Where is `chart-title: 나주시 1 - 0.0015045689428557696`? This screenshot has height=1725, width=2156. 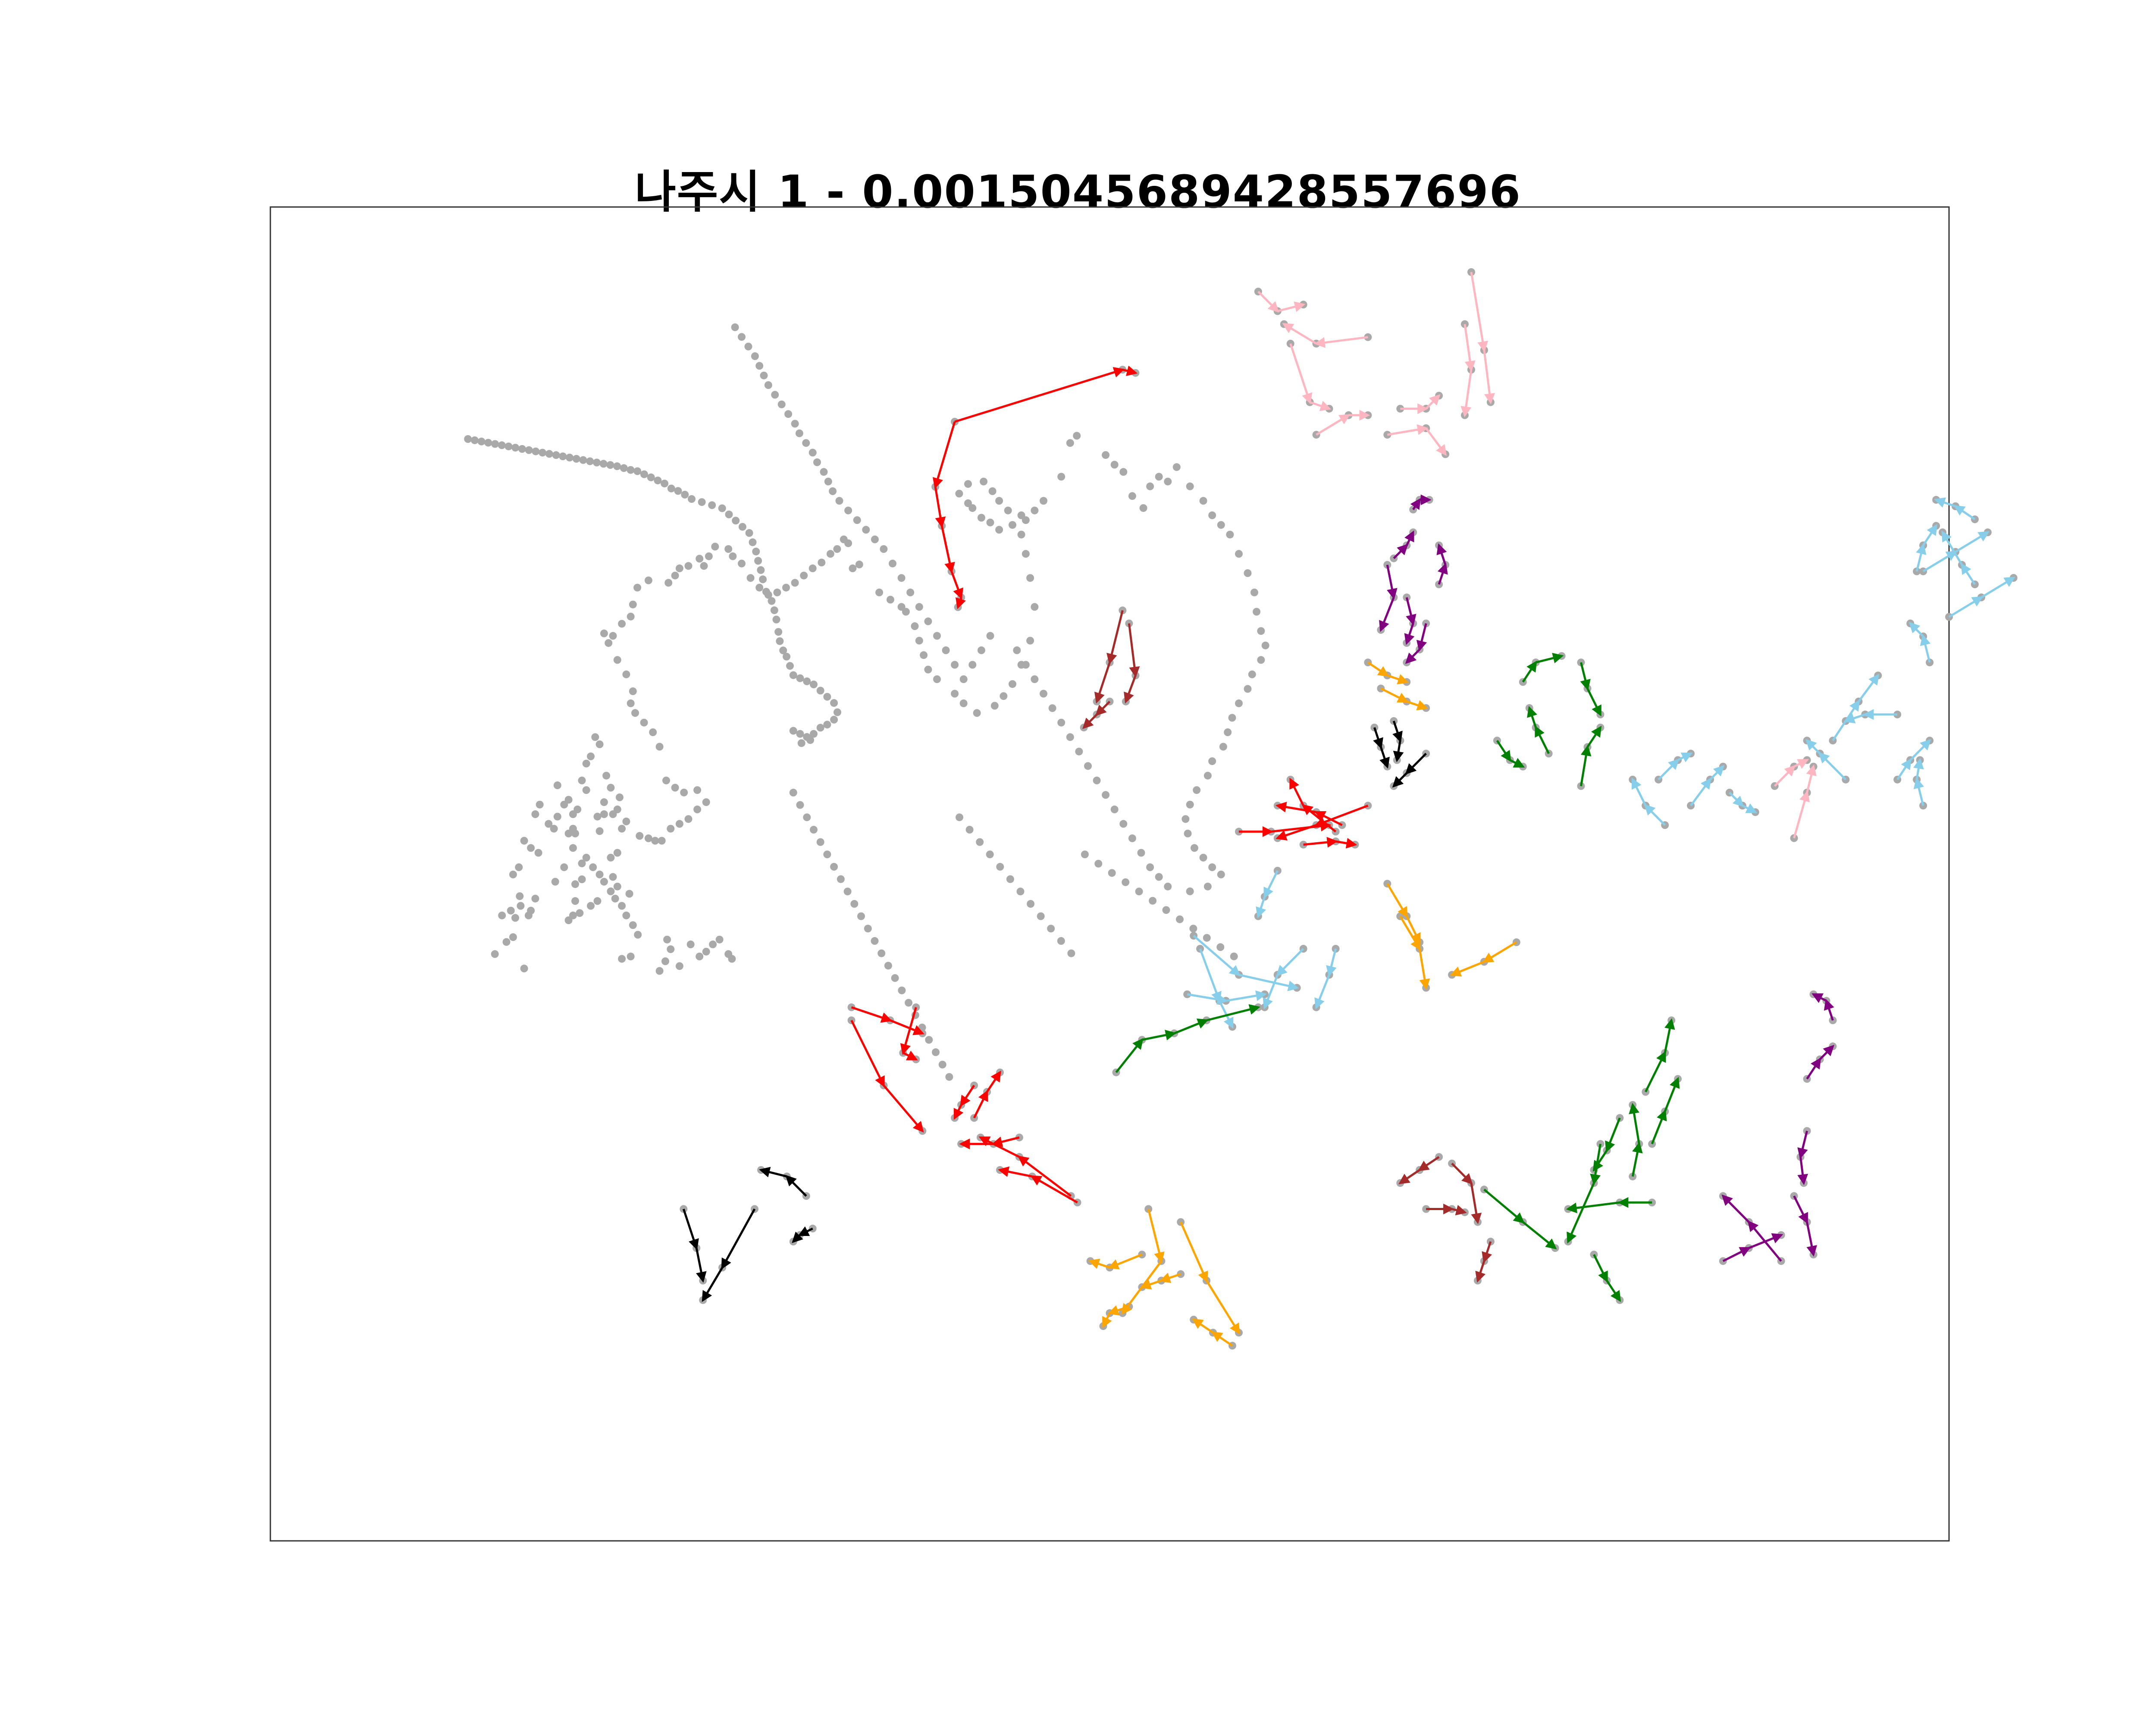
chart-title: 나주시 1 - 0.0015045689428557696 is located at coordinates (1078, 192).